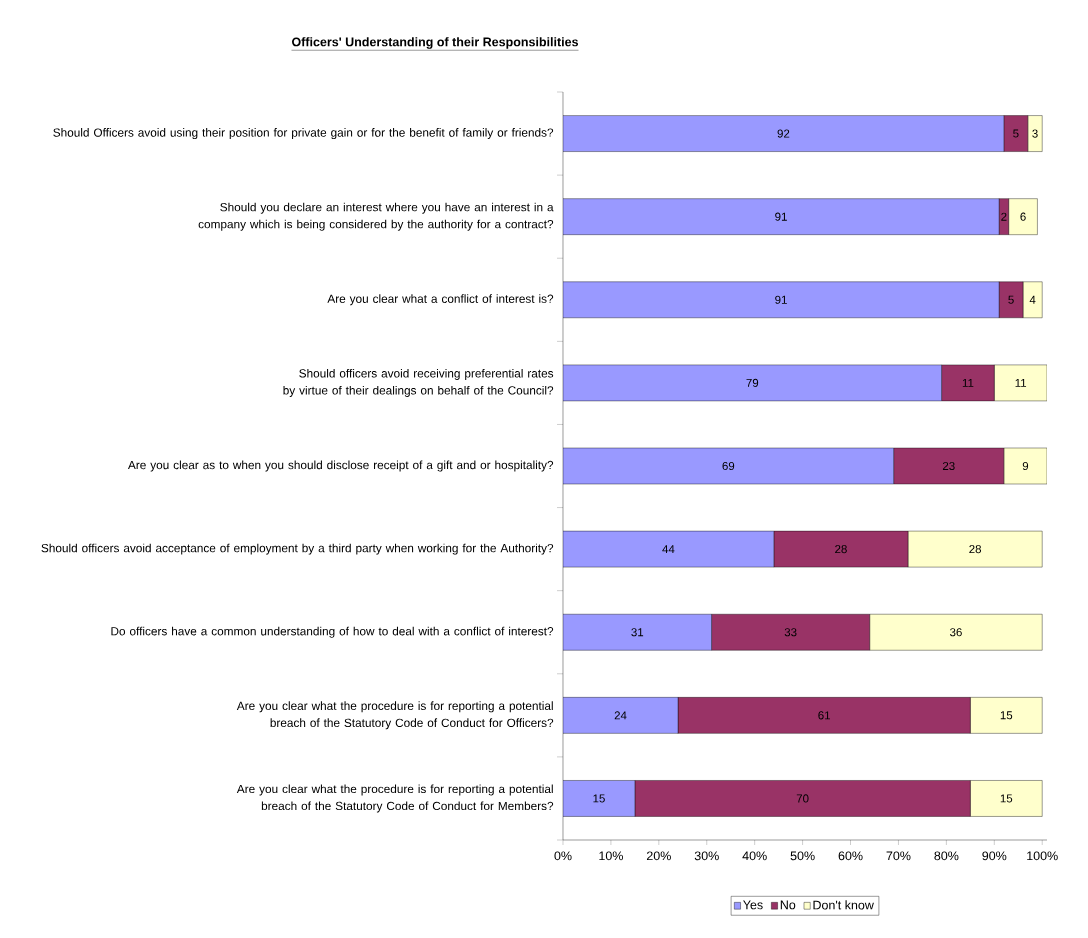 This screenshot has width=1088, height=938. I want to click on x-tick-label: 40%, so click(754, 856).